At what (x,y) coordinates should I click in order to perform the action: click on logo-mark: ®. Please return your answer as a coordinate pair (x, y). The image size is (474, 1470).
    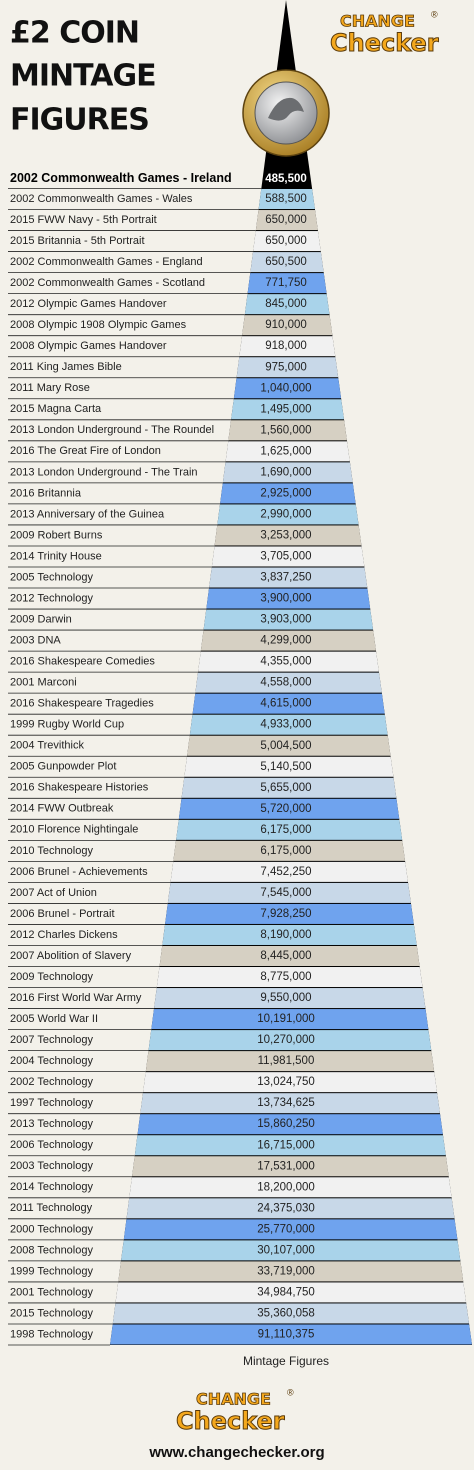
    Looking at the image, I should click on (290, 1392).